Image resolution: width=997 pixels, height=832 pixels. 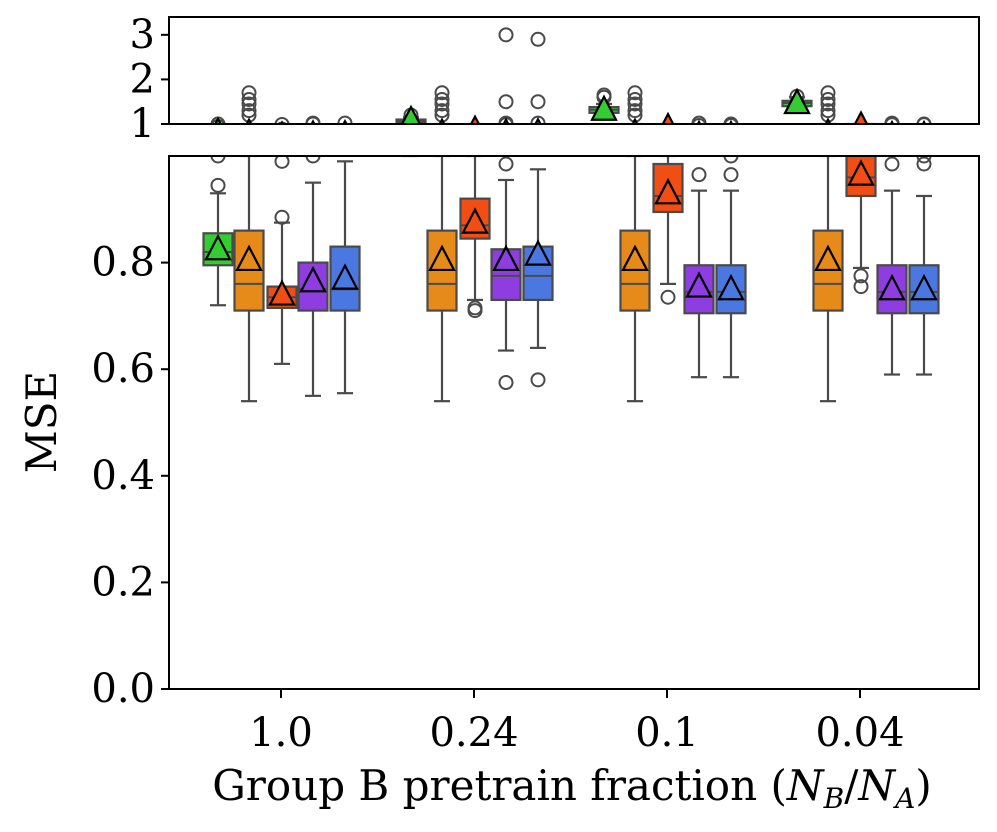 What do you see at coordinates (123, 476) in the screenshot?
I see `bottom-ytick-label-2: 0.4` at bounding box center [123, 476].